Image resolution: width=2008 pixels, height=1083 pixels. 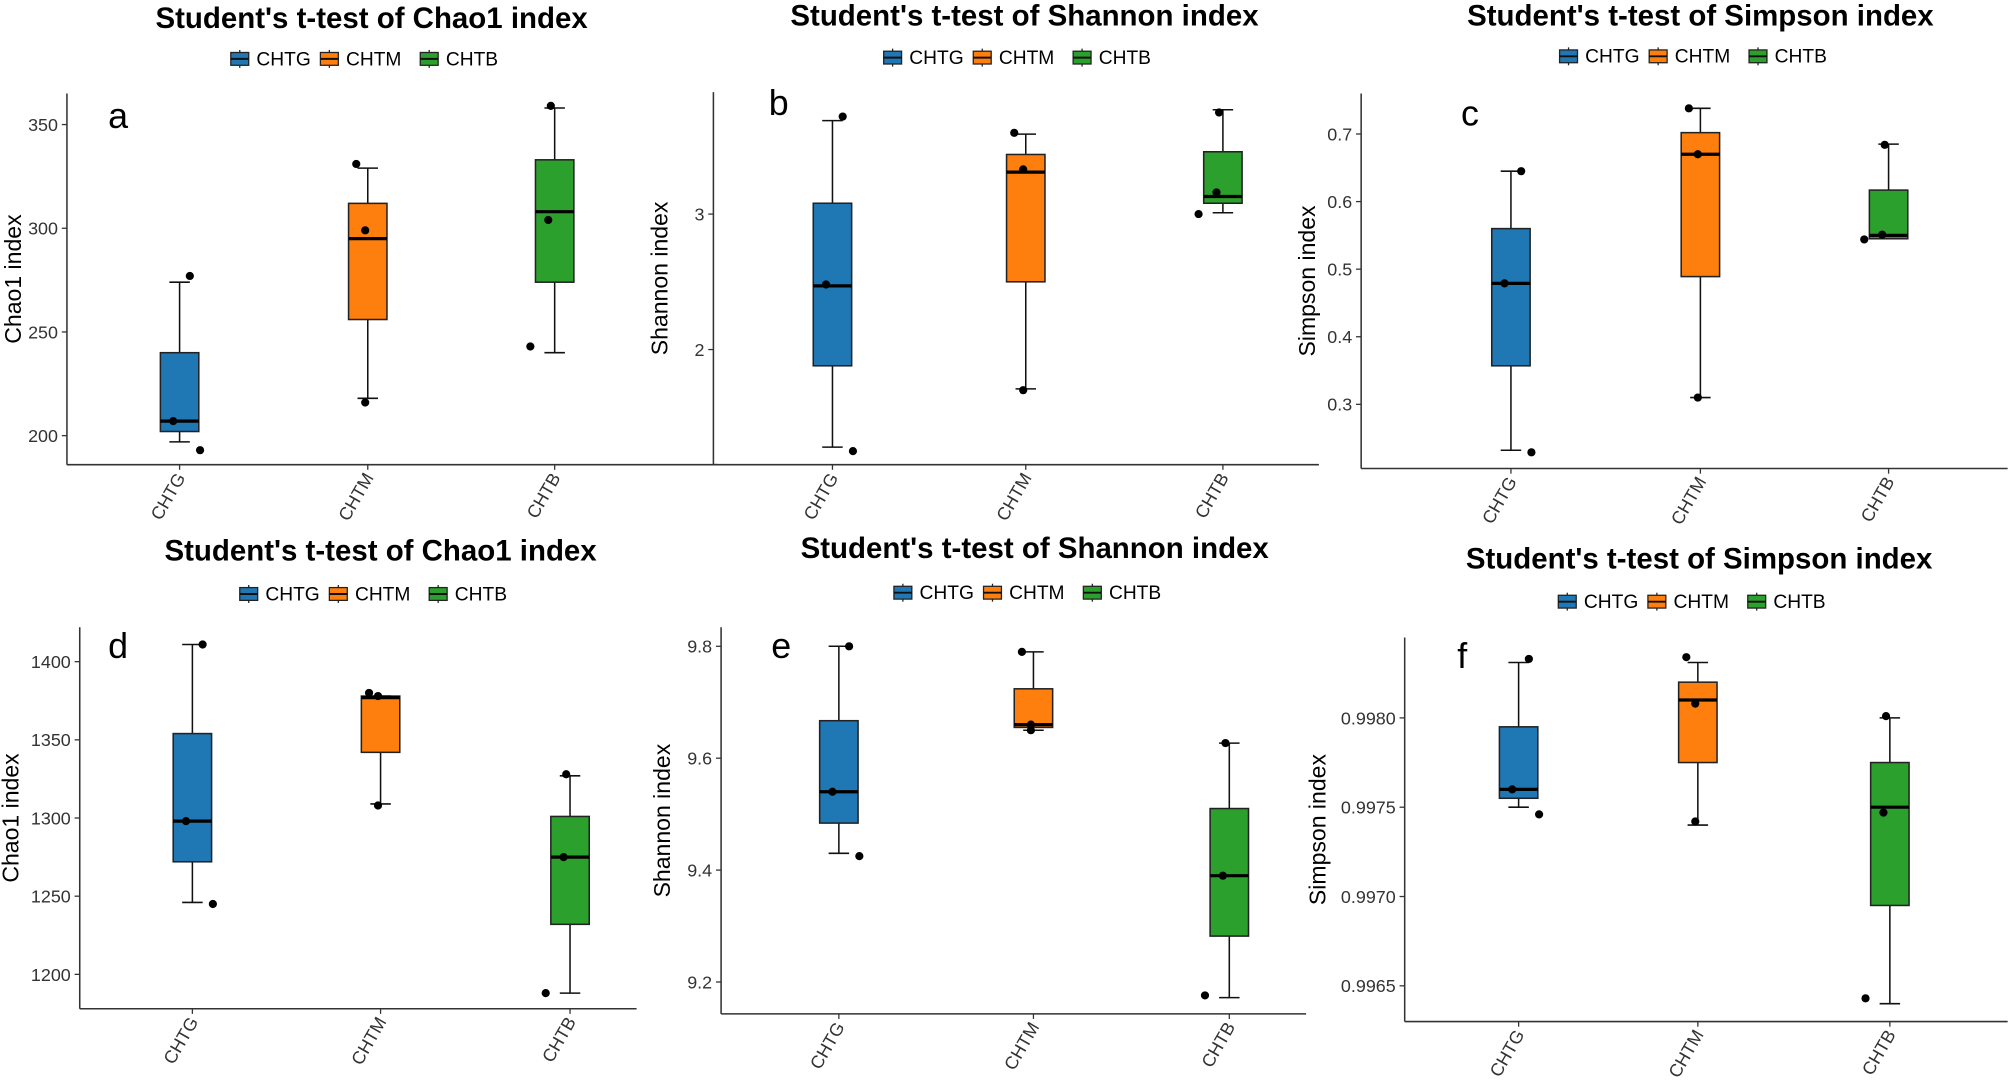 I want to click on y-tick-label: 0.5, so click(x=1339, y=270).